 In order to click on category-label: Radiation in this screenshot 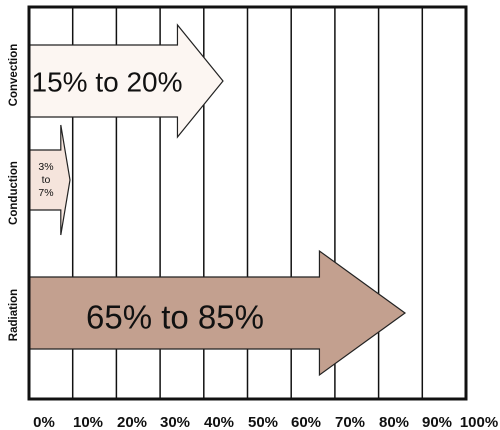, I will do `click(14, 315)`.